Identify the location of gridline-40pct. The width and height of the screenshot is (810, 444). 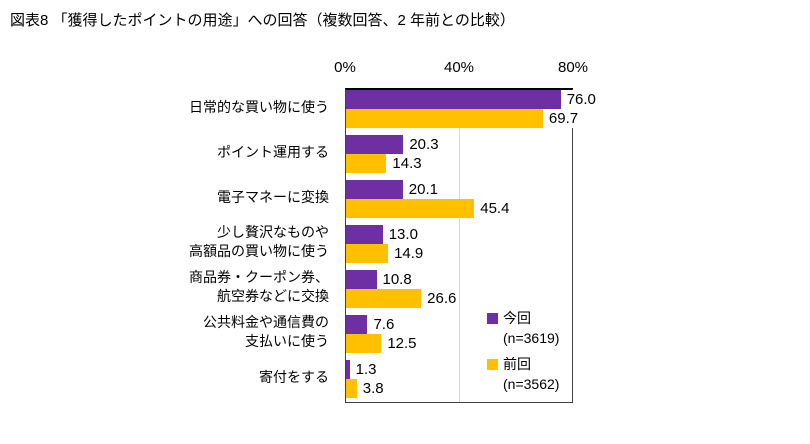
(459, 246).